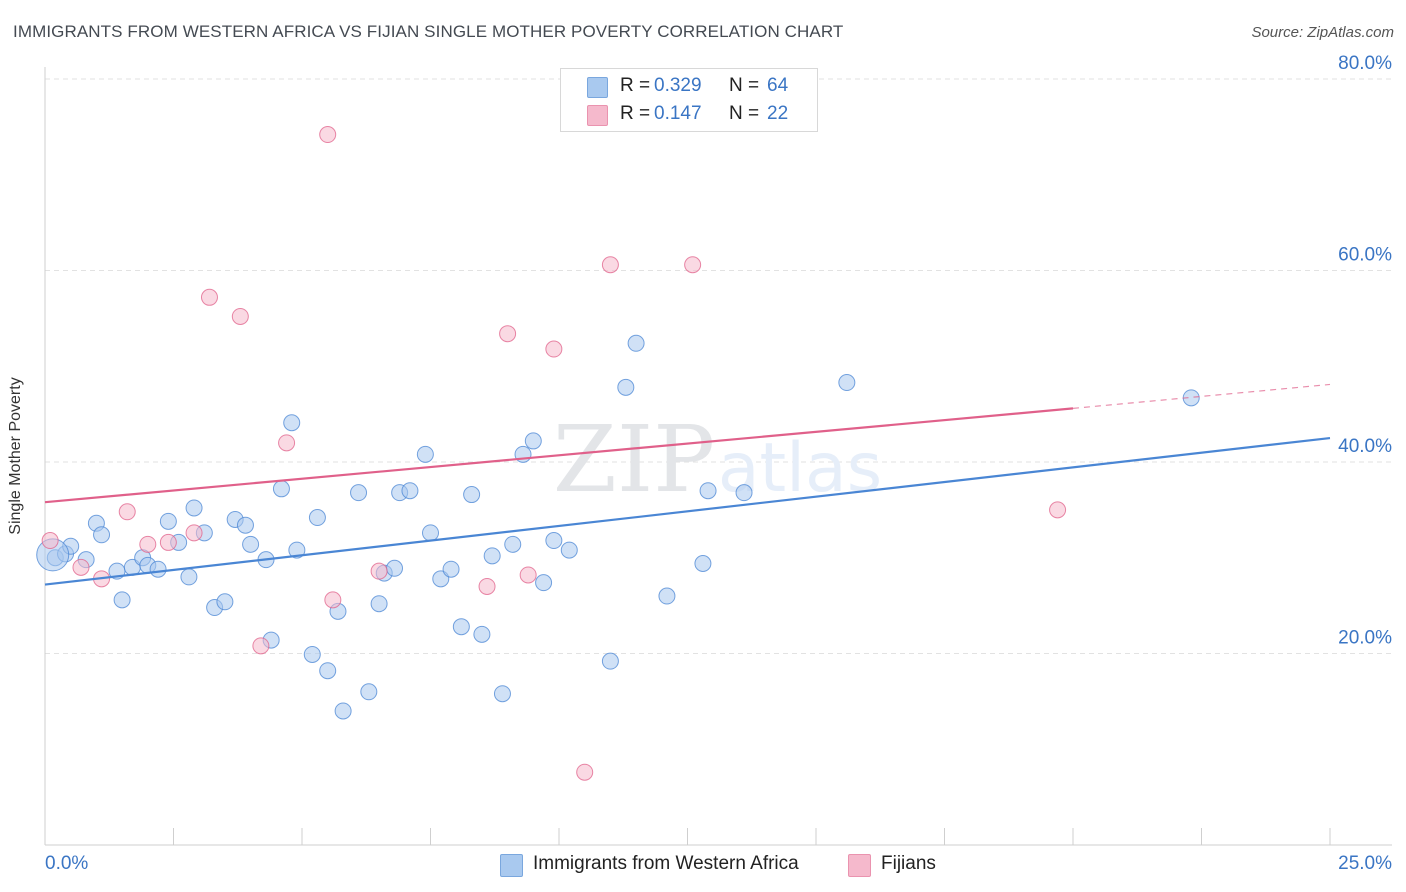 Image resolution: width=1406 pixels, height=892 pixels. What do you see at coordinates (634, 459) in the screenshot?
I see `watermark-zip: ZIP` at bounding box center [634, 459].